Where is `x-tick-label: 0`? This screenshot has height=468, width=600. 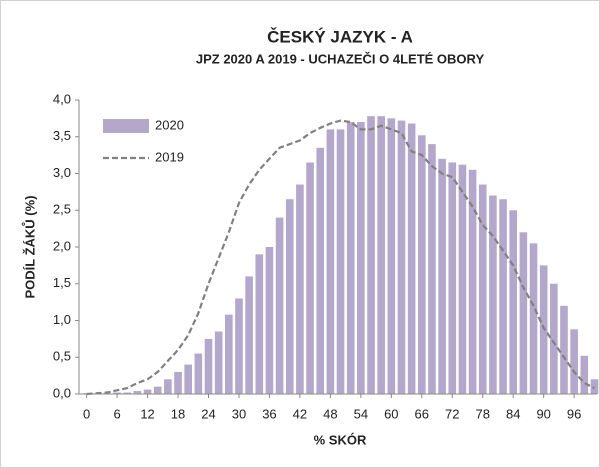 x-tick-label: 0 is located at coordinates (86, 413).